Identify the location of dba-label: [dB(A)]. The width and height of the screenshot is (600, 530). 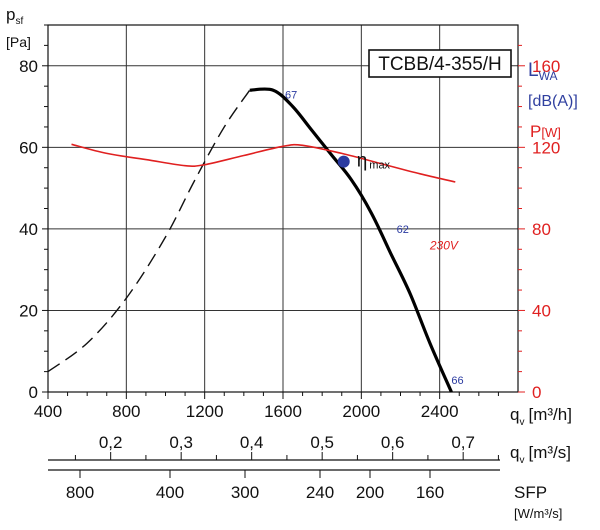
(553, 101).